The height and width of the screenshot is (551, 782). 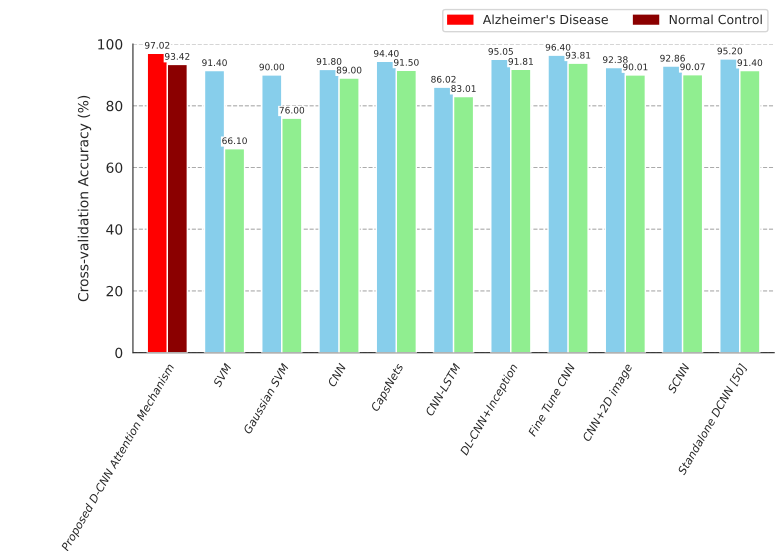 I want to click on data-label: 83.01, so click(x=463, y=88).